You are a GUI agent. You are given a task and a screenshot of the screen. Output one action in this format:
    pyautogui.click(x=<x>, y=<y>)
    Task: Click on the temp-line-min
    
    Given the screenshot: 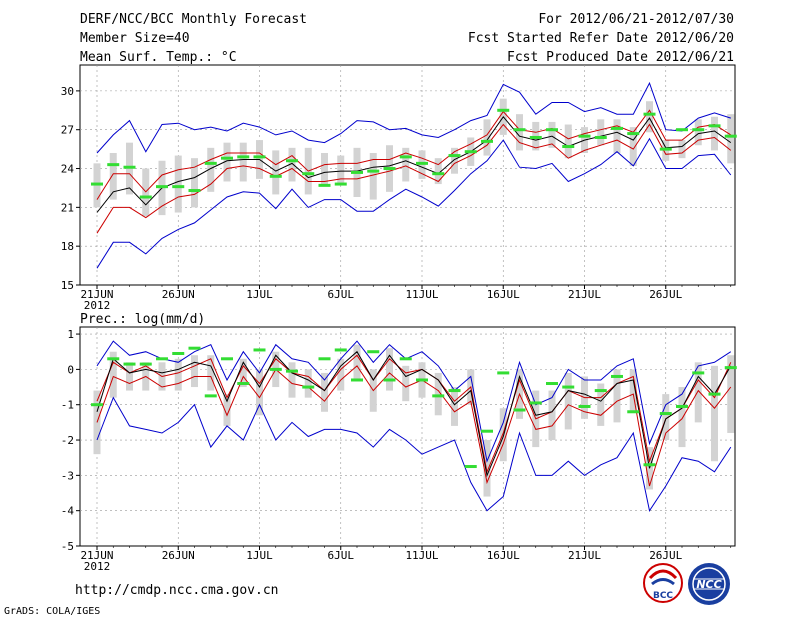 What is the action you would take?
    pyautogui.click(x=413, y=117)
    